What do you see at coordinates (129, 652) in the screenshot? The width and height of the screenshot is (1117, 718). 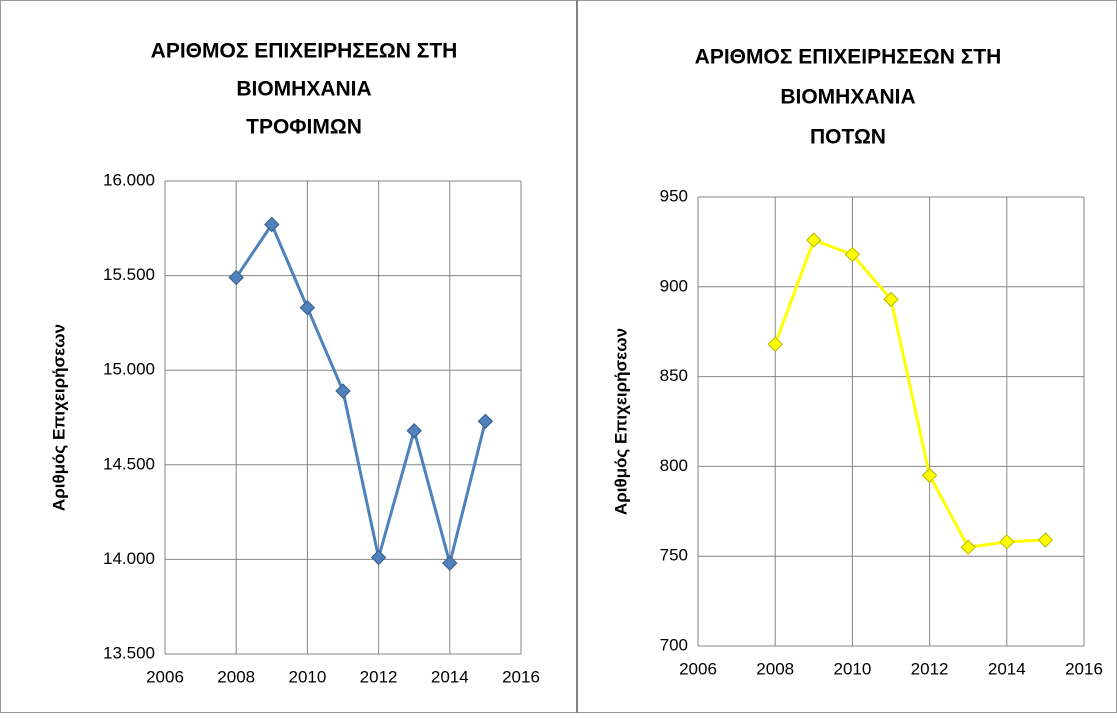 I see `y-tick-label: 13.500` at bounding box center [129, 652].